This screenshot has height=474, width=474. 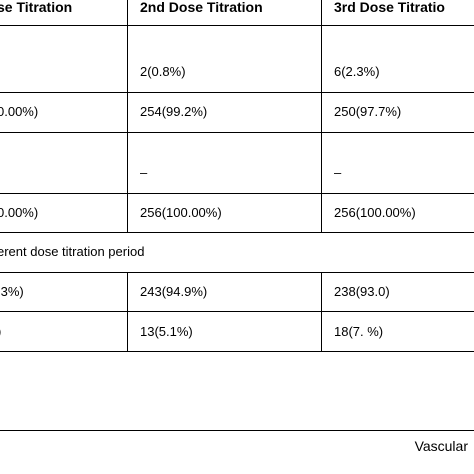 I want to click on table-cell: 2(0.8%), so click(x=163, y=71).